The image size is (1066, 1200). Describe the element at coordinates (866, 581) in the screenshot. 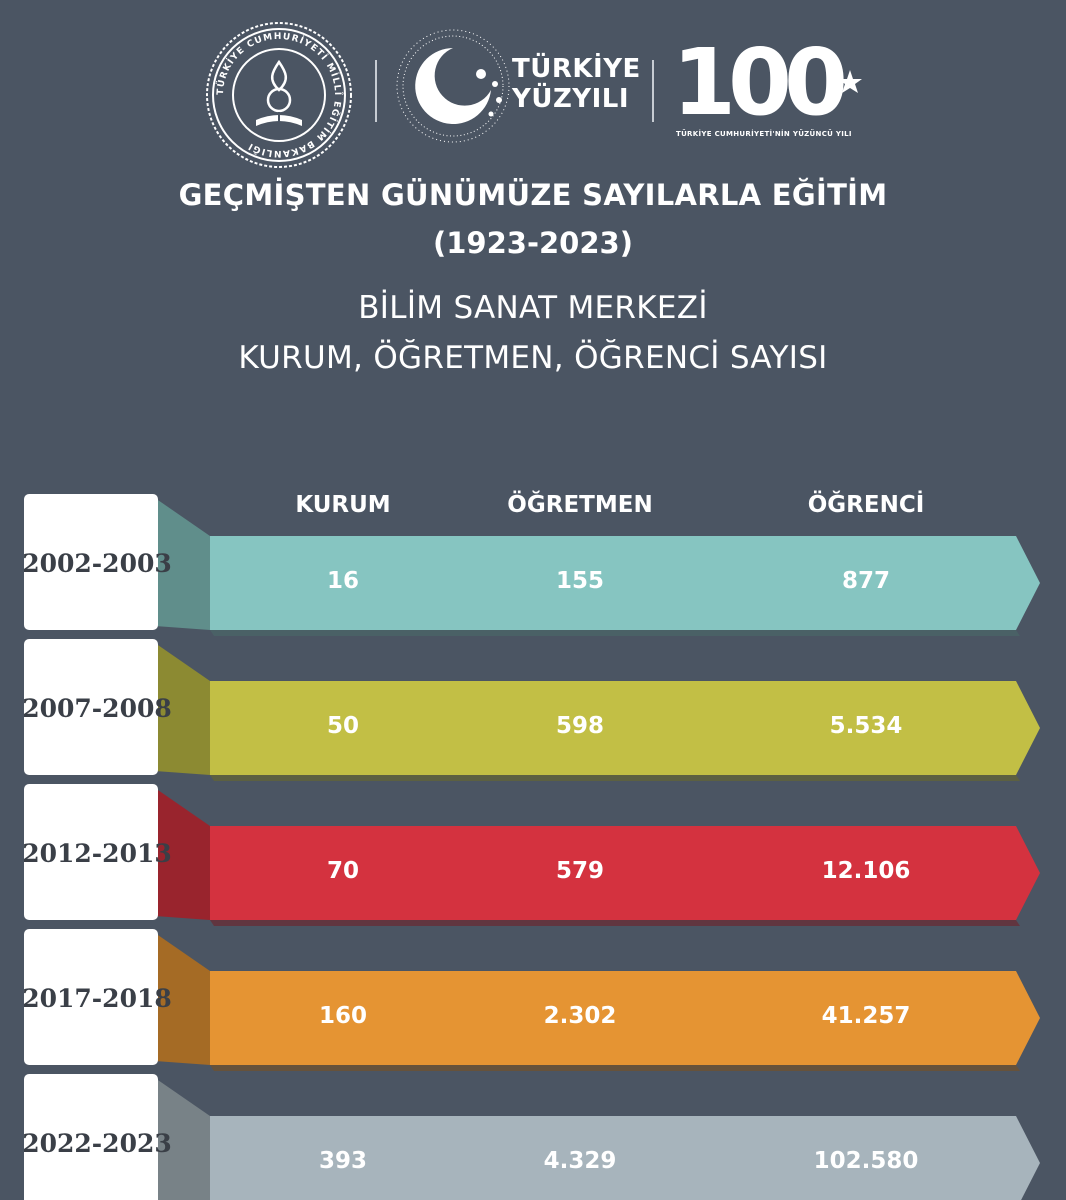

I see `value-öğrenci̇: 877` at that location.